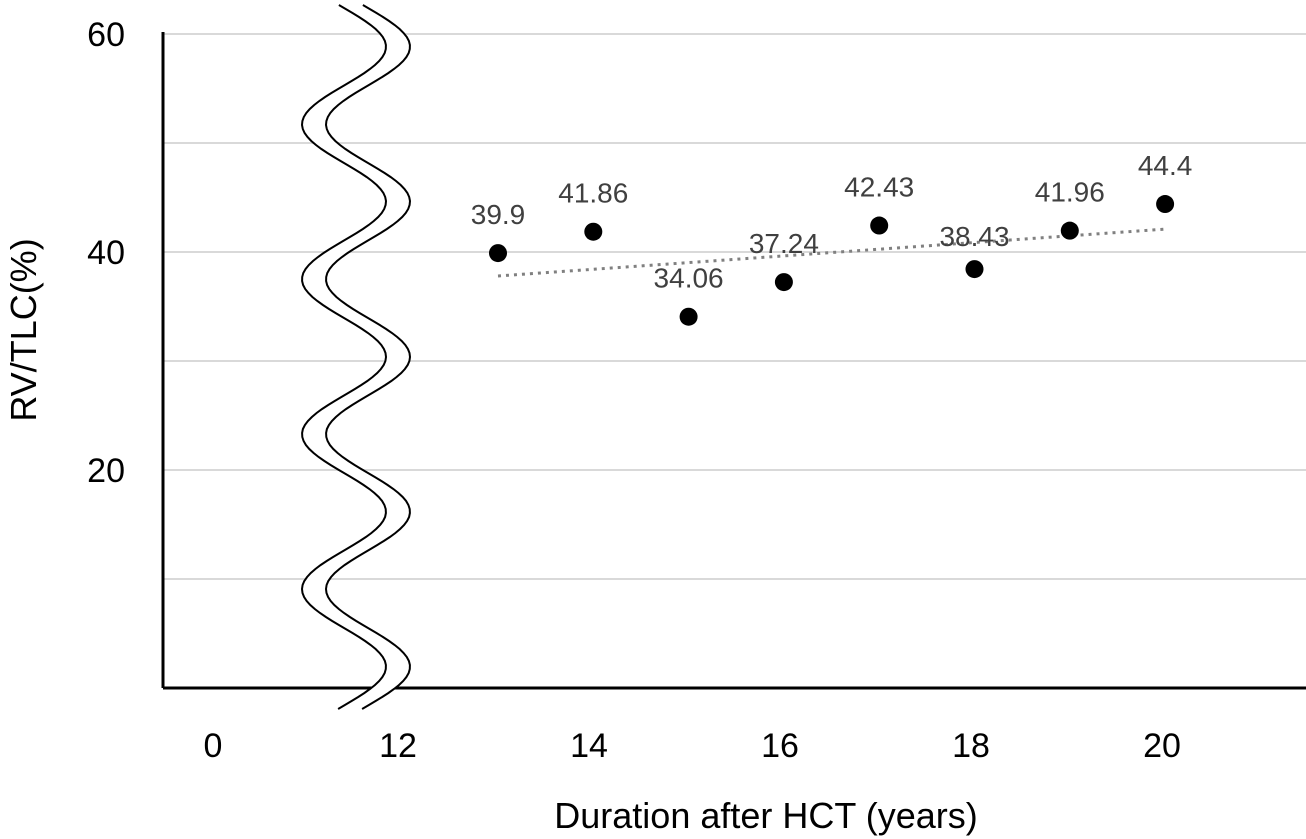  What do you see at coordinates (498, 214) in the screenshot?
I see `data-label: 39.9` at bounding box center [498, 214].